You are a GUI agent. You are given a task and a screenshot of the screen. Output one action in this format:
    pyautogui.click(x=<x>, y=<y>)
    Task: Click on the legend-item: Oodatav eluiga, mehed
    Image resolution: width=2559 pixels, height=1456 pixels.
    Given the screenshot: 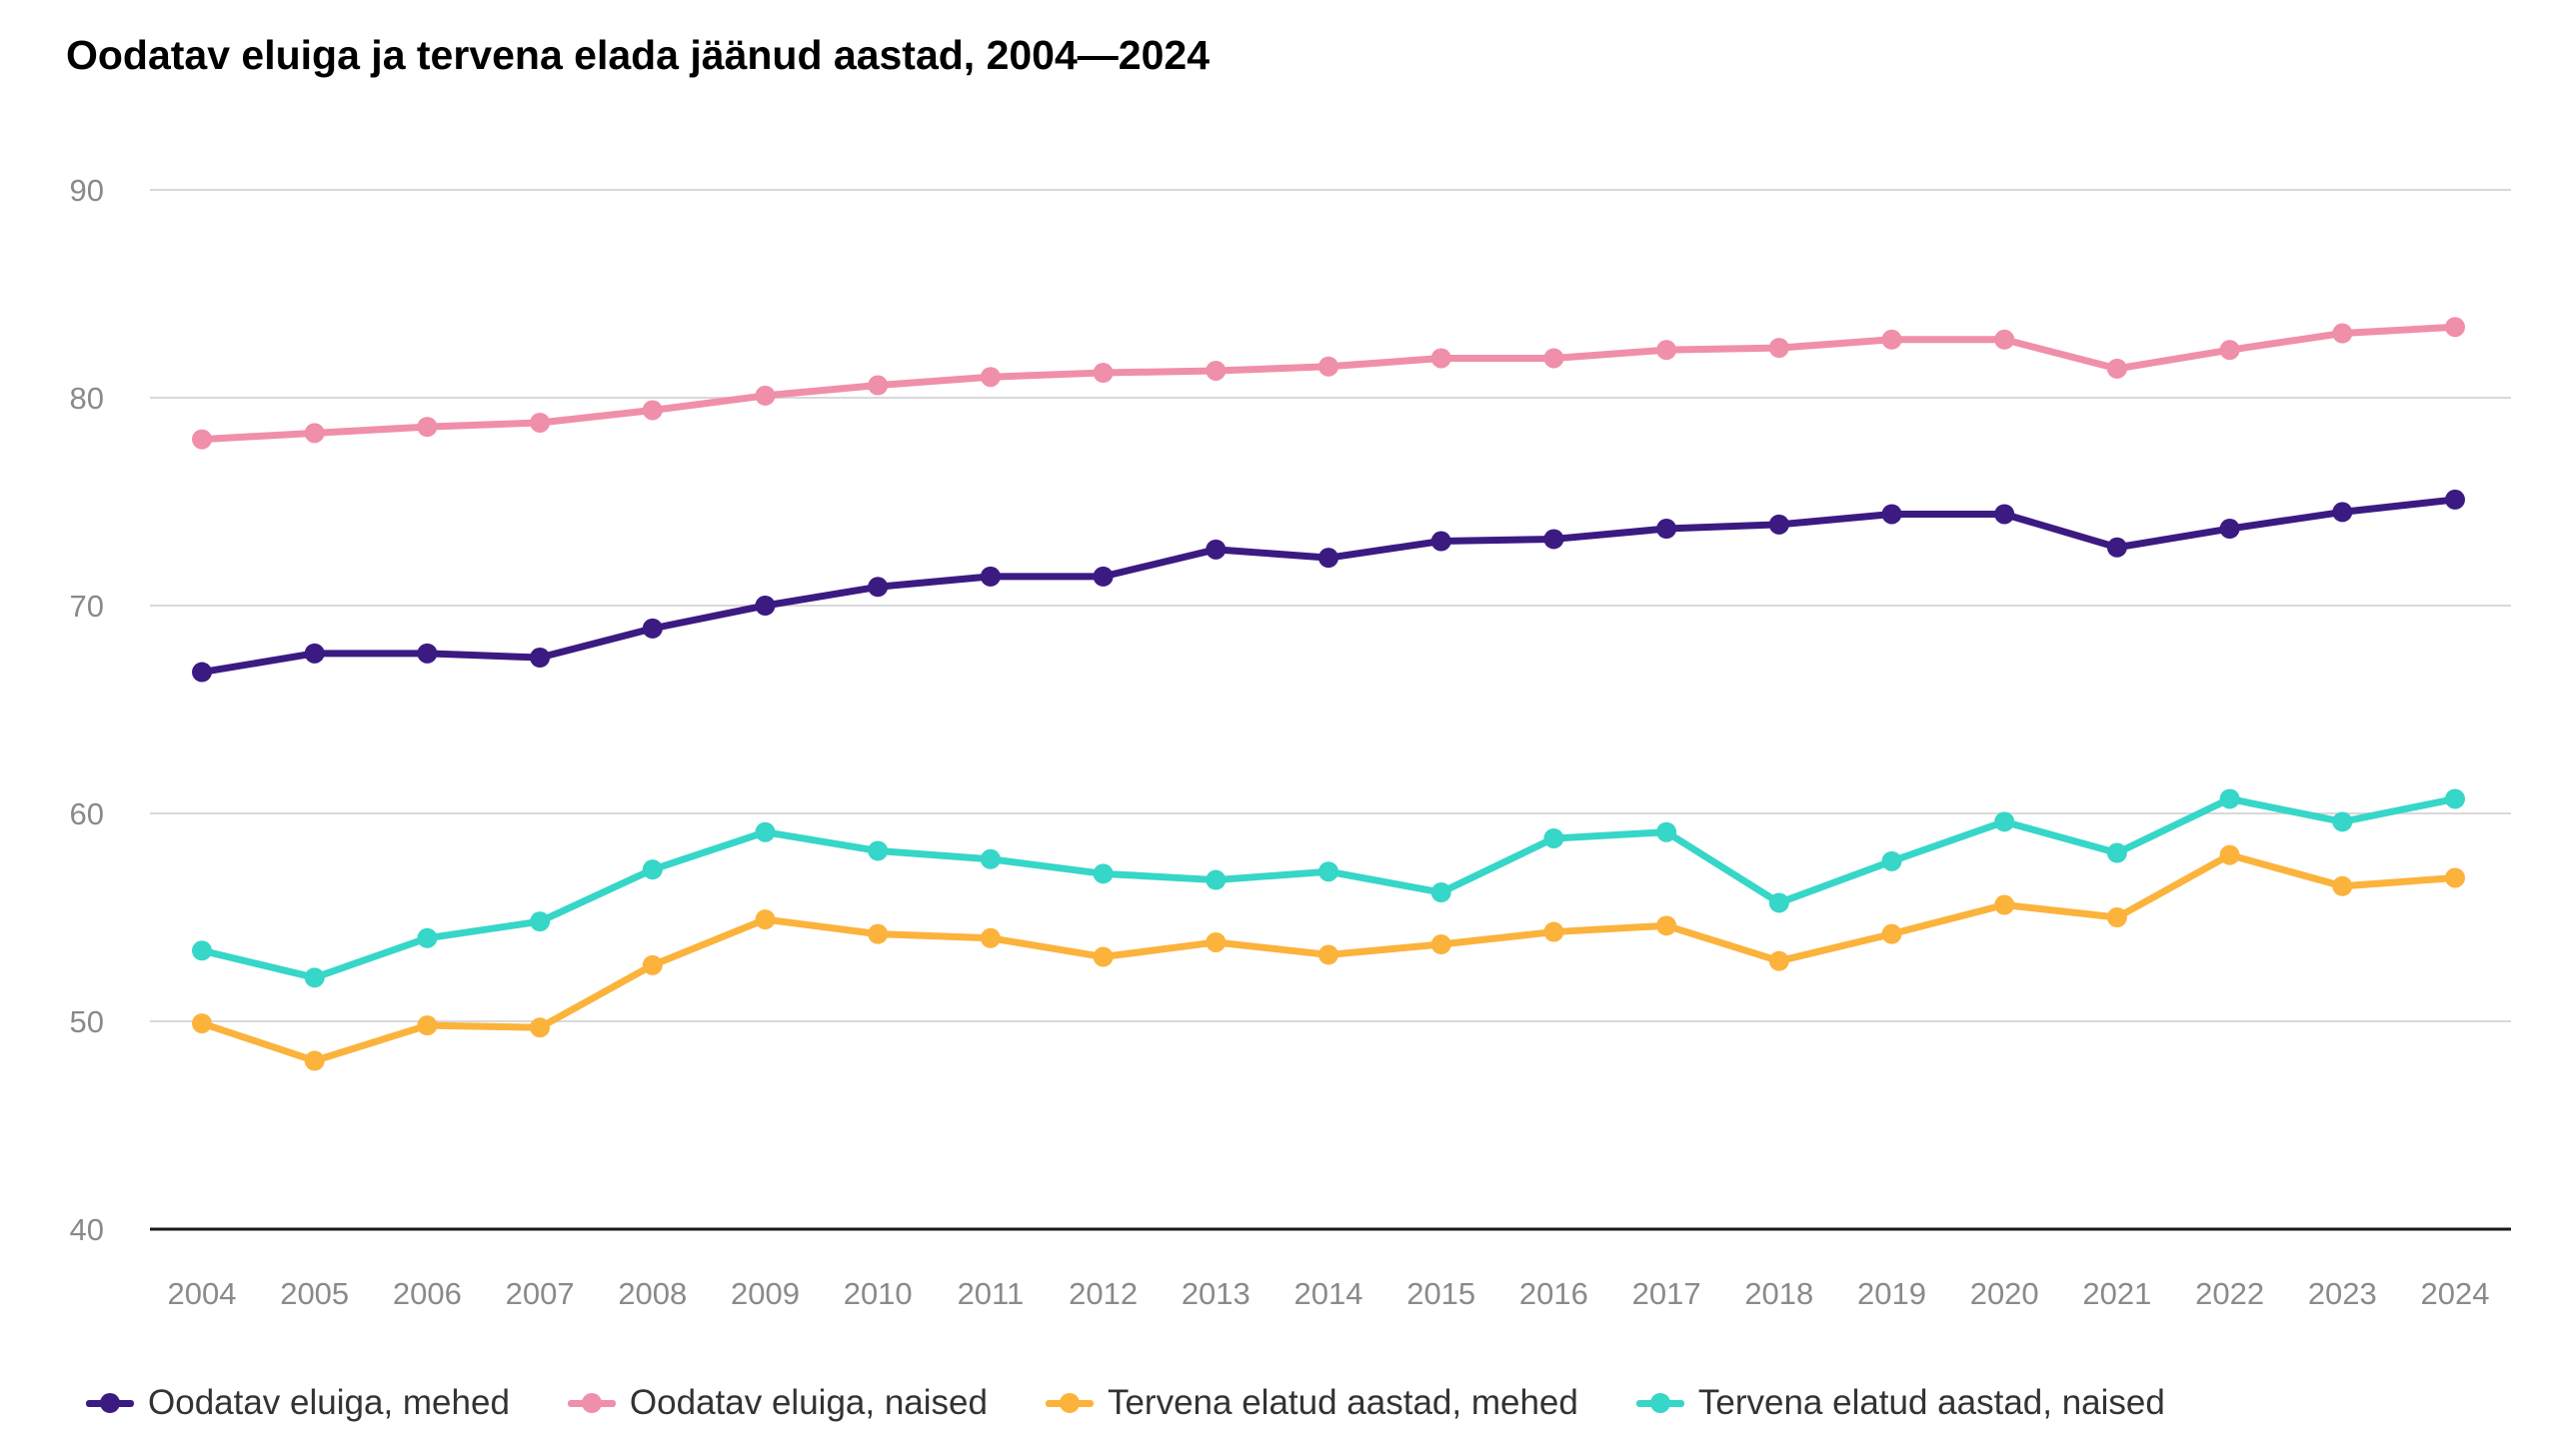 What is the action you would take?
    pyautogui.click(x=298, y=1403)
    